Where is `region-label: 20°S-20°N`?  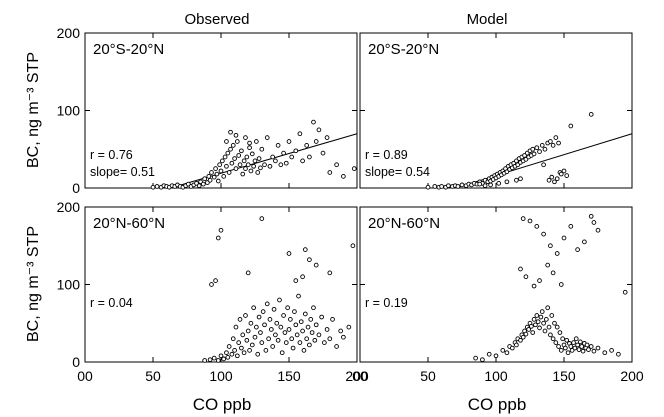 region-label: 20°S-20°N is located at coordinates (403, 49).